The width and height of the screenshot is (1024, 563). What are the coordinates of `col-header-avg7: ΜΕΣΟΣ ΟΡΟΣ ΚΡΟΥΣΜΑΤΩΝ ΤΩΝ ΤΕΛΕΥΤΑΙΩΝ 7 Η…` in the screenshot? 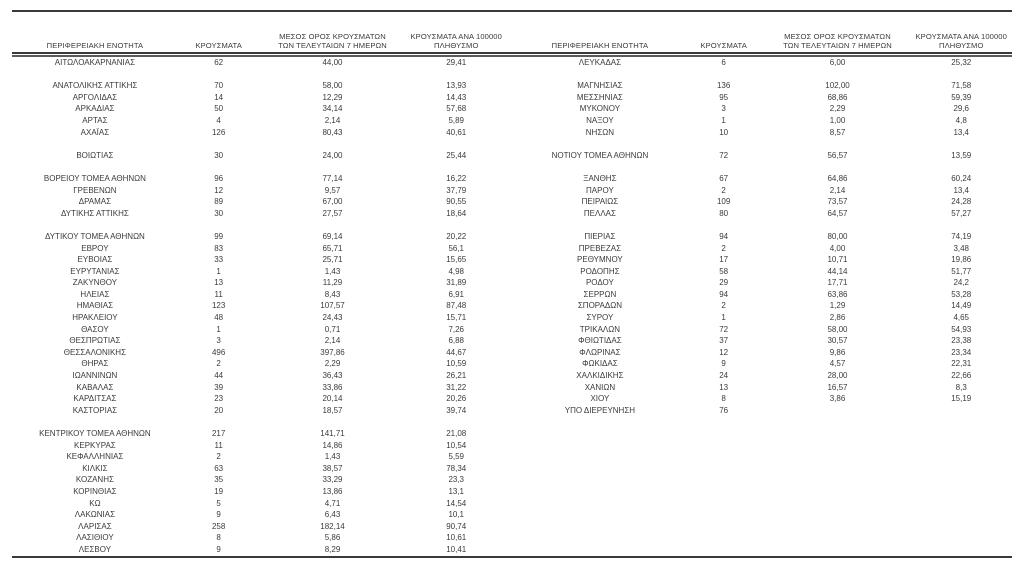 It's located at (837, 41).